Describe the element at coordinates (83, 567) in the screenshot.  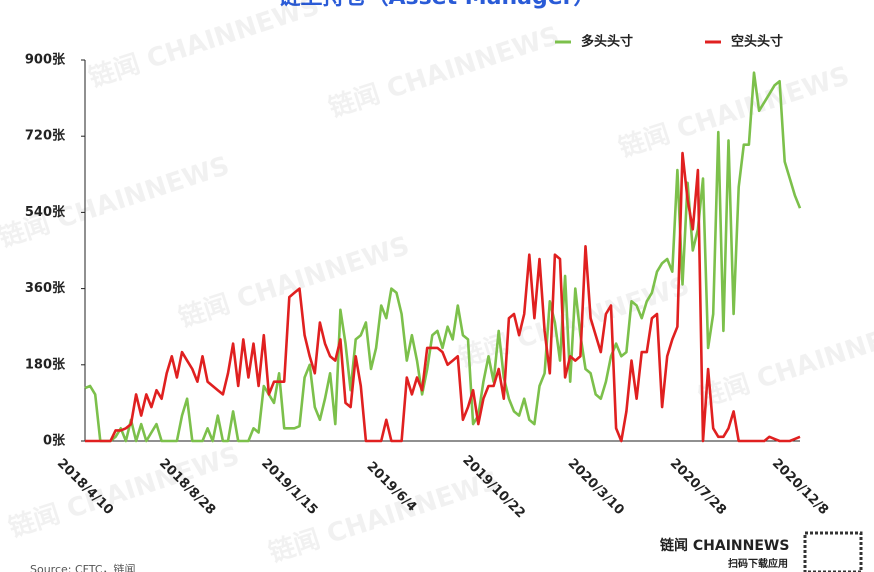
I see `source: Source: CFTC，链闻` at that location.